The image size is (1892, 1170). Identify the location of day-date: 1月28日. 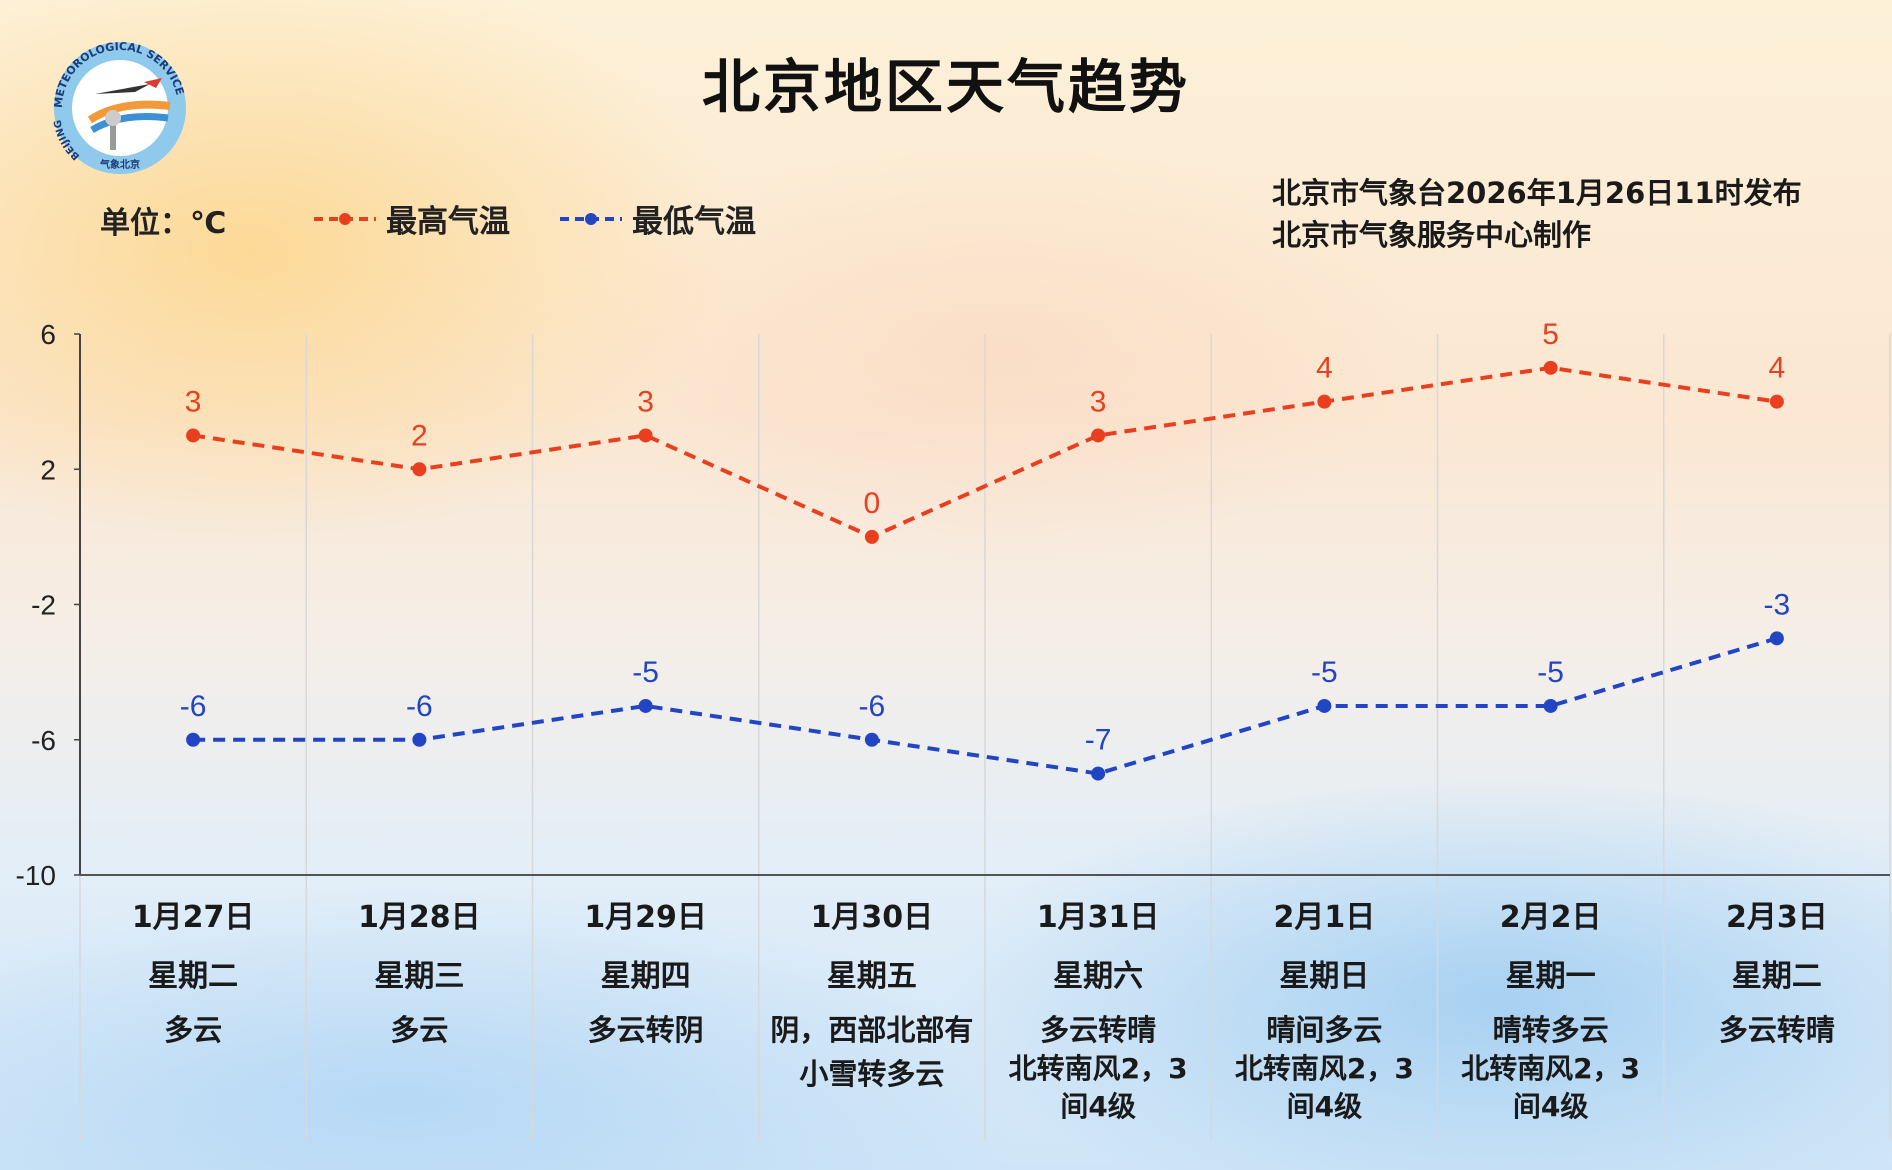
(419, 917).